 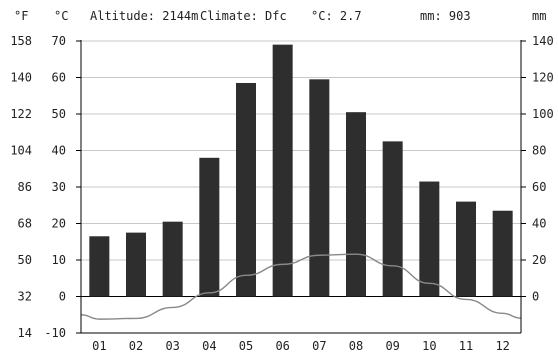 What do you see at coordinates (62, 297) in the screenshot?
I see `celsius-tick-label: 0` at bounding box center [62, 297].